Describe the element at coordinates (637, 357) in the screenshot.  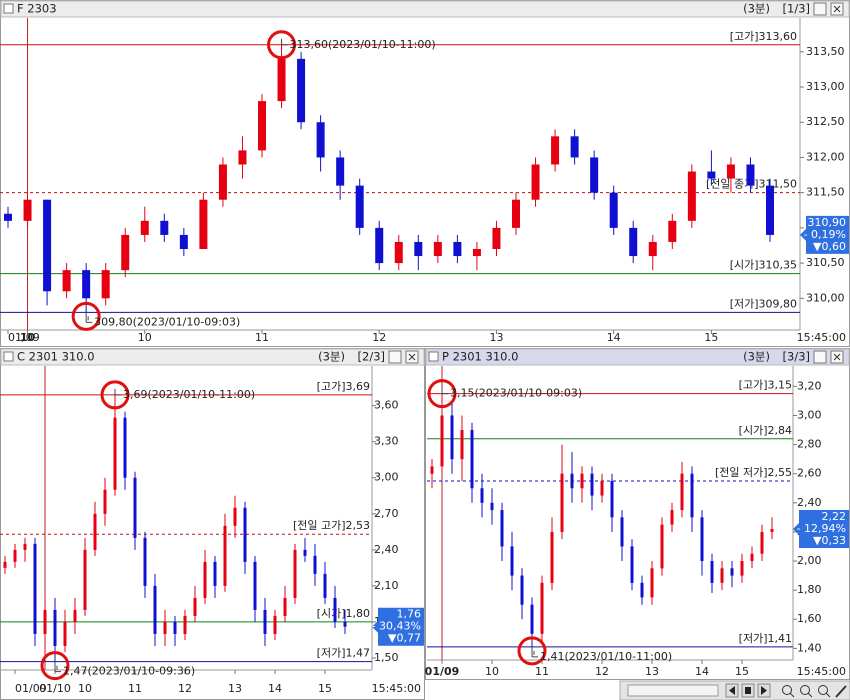
I see `title-bar` at that location.